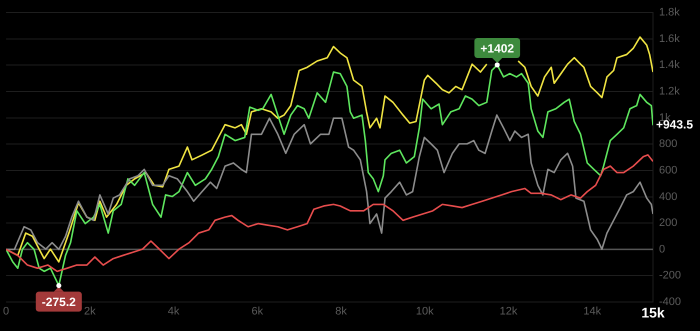 This screenshot has height=331, width=700. I want to click on y-tick-label: 200, so click(668, 223).